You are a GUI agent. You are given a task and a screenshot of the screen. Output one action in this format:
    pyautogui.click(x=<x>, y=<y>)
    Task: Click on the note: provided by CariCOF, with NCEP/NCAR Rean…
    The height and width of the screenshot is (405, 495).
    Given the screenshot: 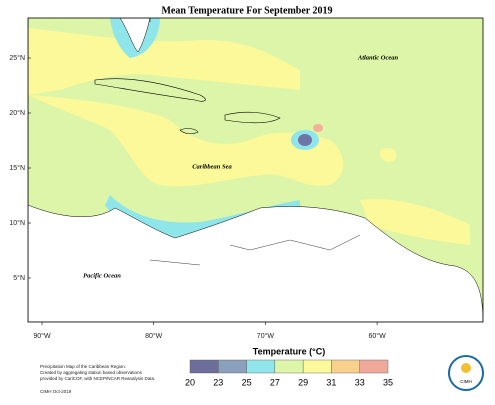 What is the action you would take?
    pyautogui.click(x=97, y=378)
    